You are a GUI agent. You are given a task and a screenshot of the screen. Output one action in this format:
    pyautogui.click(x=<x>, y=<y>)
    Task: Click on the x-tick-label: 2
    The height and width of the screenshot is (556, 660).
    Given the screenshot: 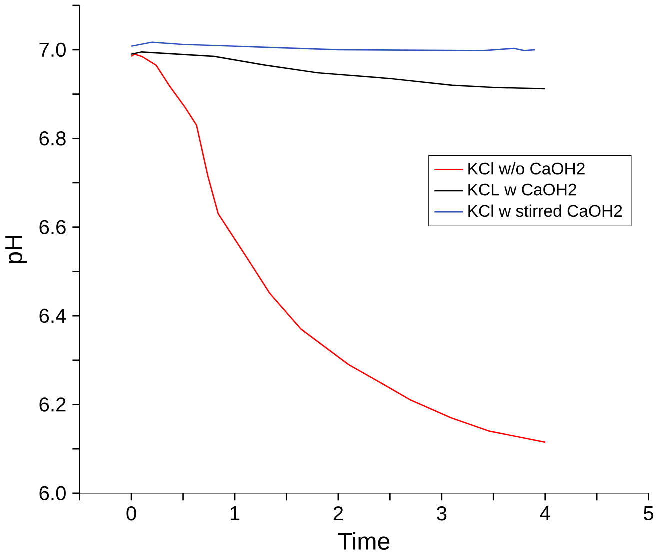 What is the action you would take?
    pyautogui.click(x=339, y=513)
    